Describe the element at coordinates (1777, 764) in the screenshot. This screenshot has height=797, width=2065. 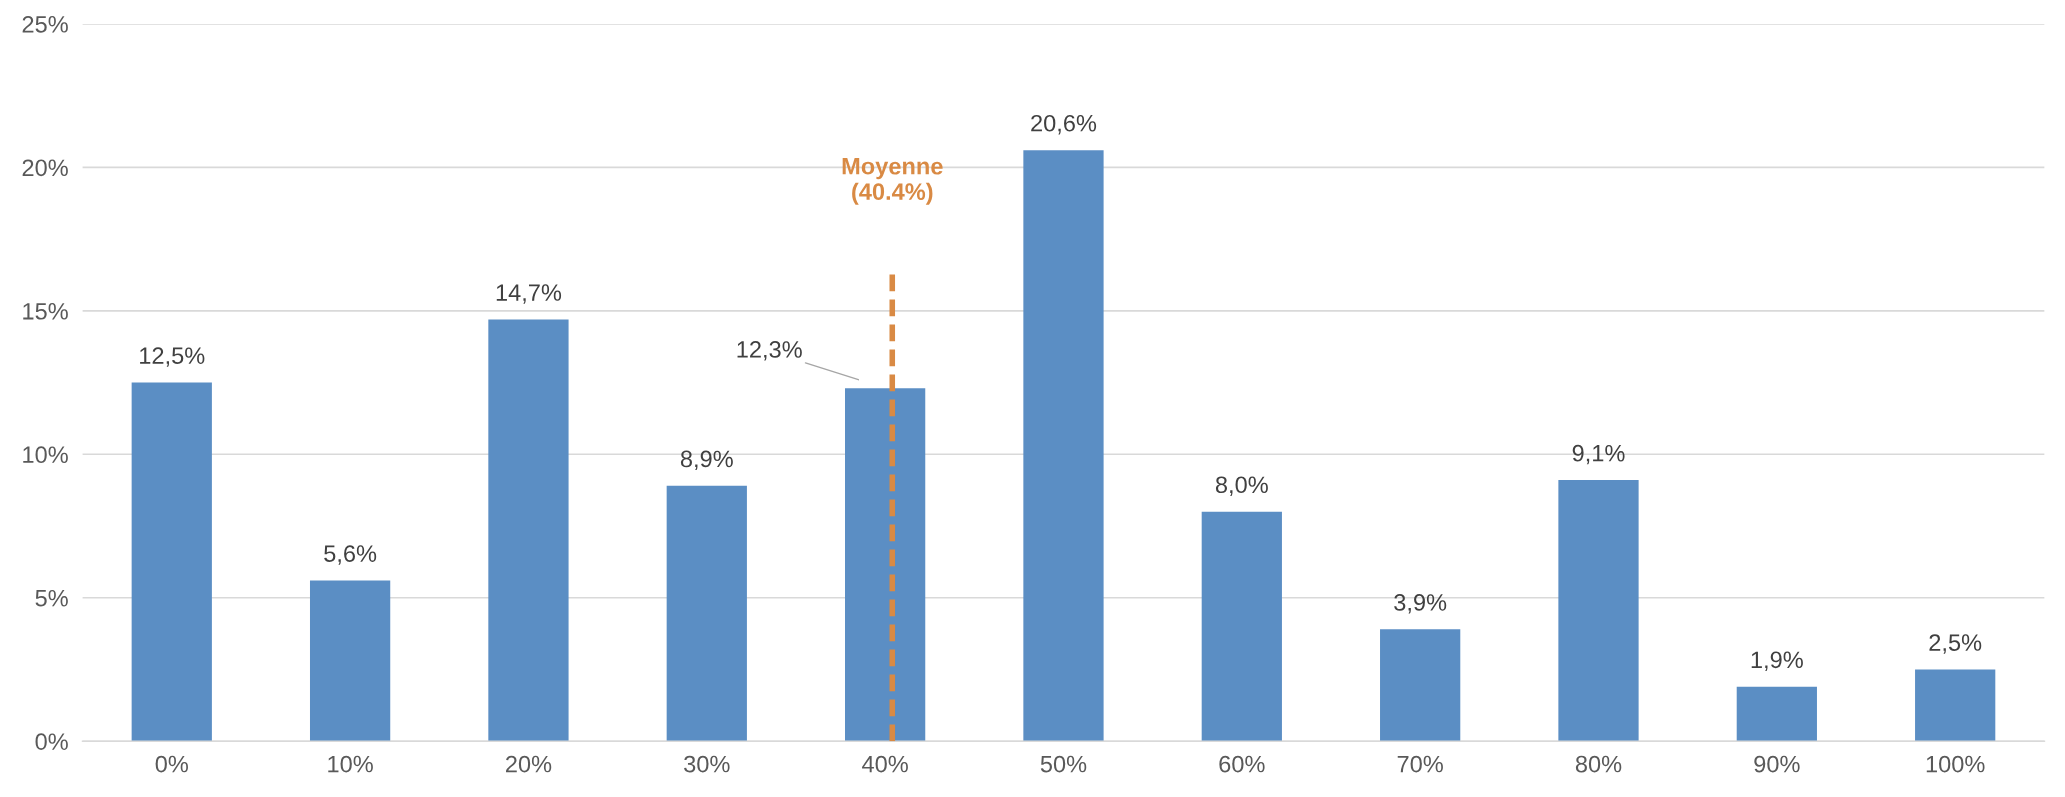
I see `x-tick-label: 90%` at that location.